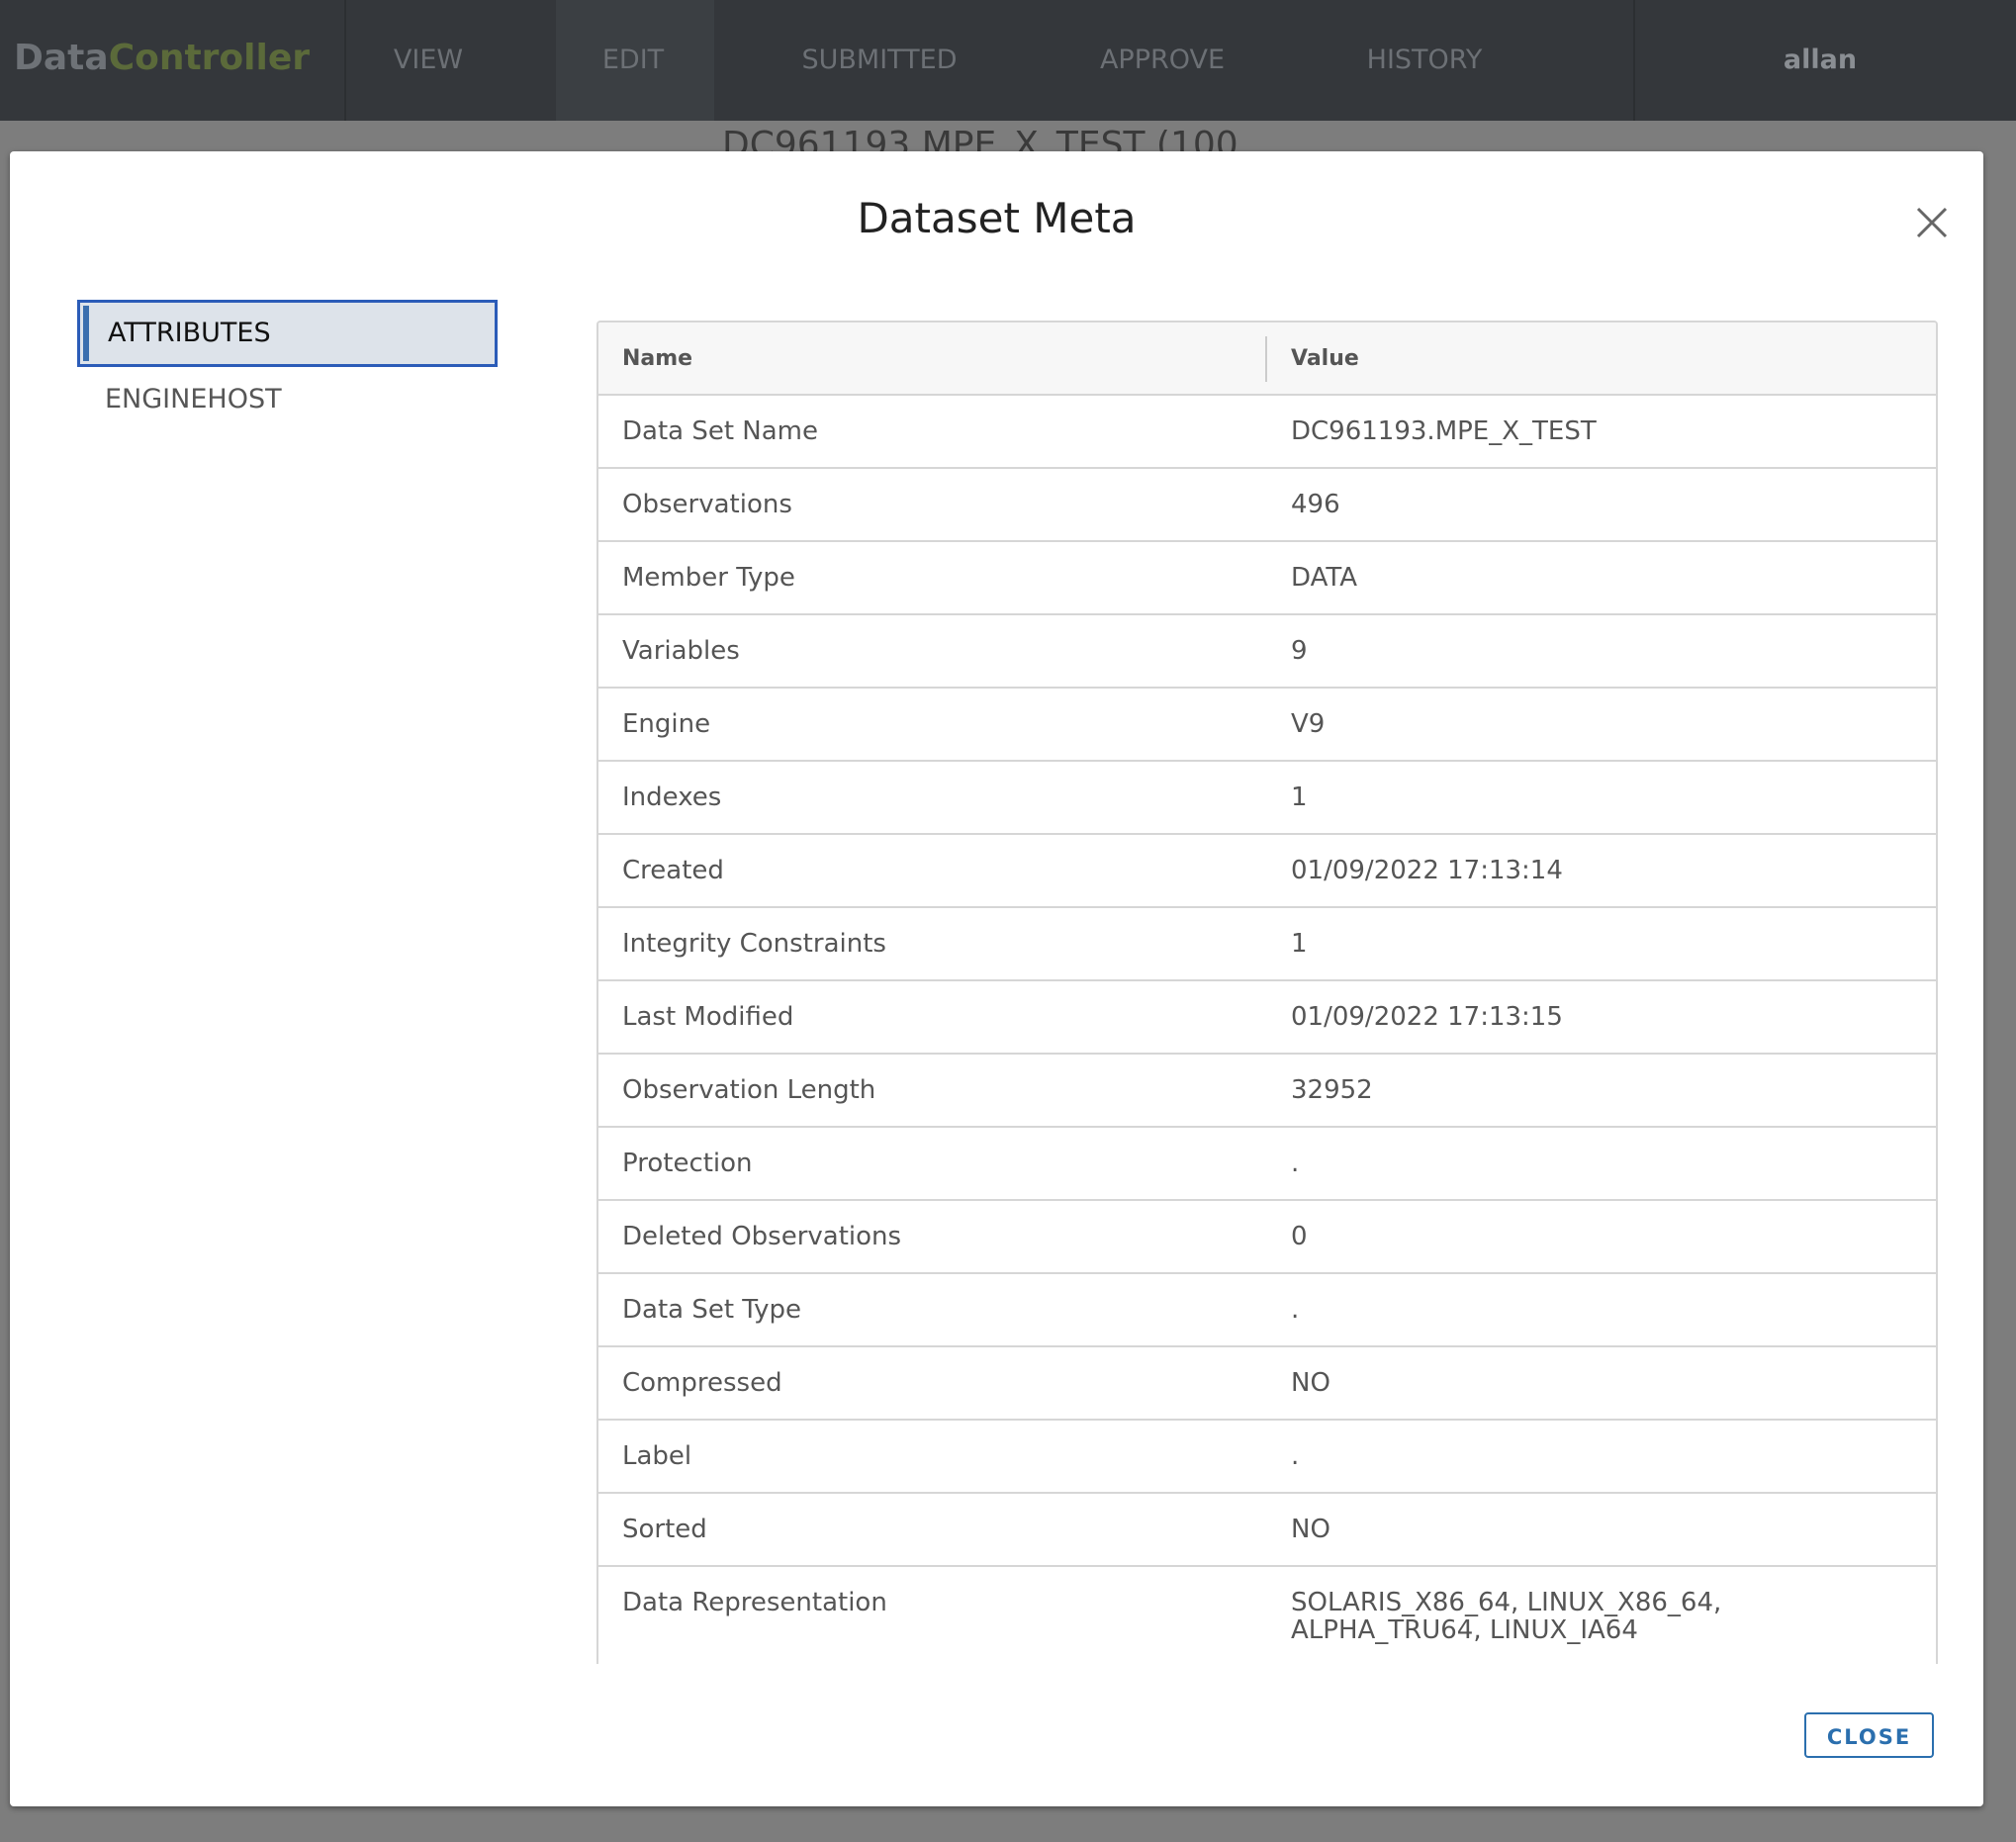  What do you see at coordinates (1601, 871) in the screenshot?
I see `value-cell: 01/09/2022 17:13:14` at bounding box center [1601, 871].